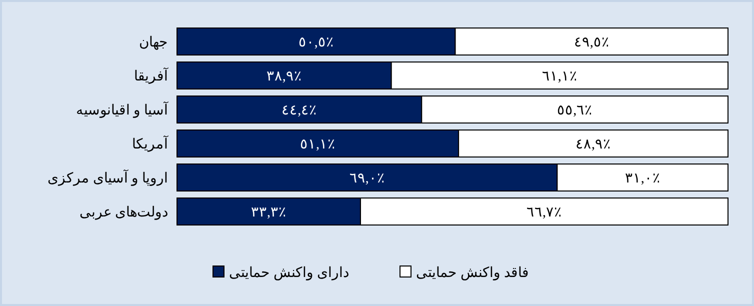 The image size is (754, 306). What do you see at coordinates (151, 75) in the screenshot?
I see `y-tick-label: آفریقا` at bounding box center [151, 75].